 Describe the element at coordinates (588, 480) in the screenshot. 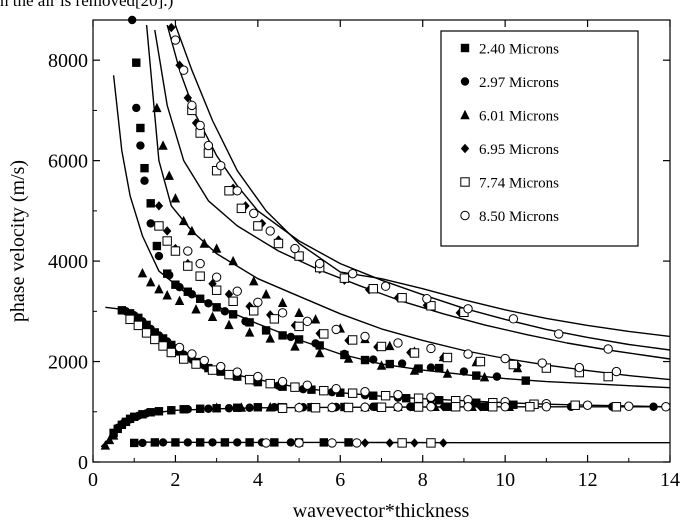

I see `x-tick-label: 12` at that location.